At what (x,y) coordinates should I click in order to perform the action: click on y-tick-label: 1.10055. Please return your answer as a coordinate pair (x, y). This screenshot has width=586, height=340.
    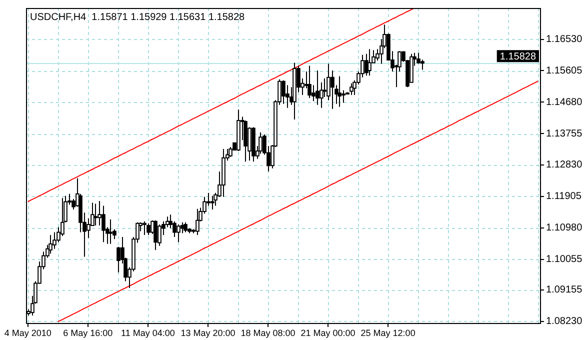
    Looking at the image, I should click on (564, 260).